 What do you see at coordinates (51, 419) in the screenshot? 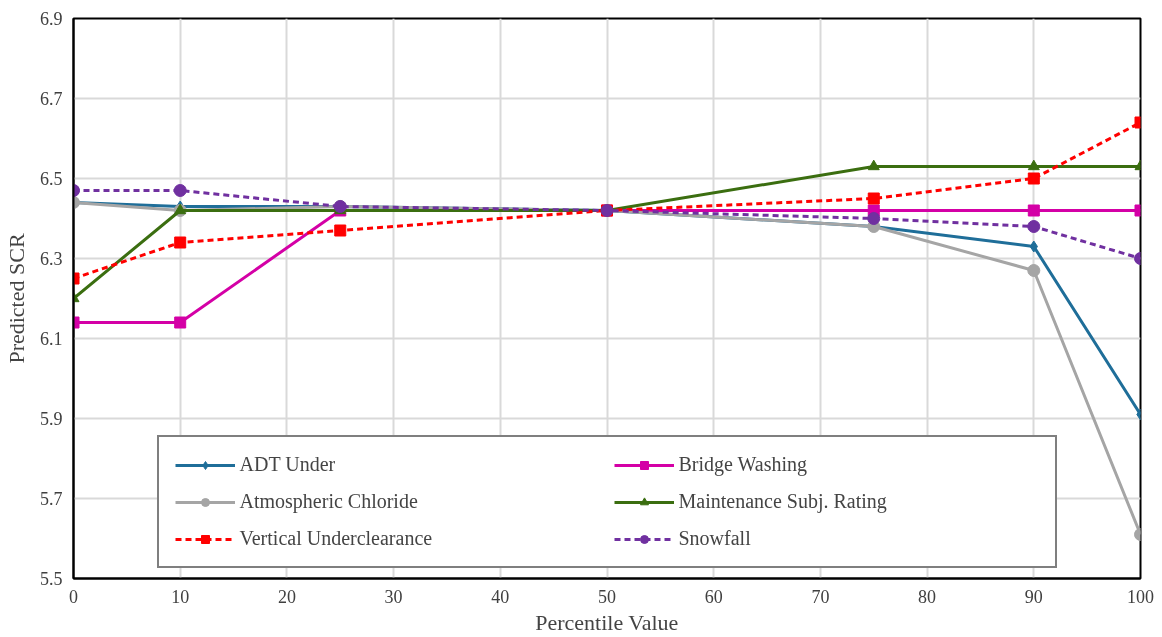
I see `y-tick-label: 5.9` at bounding box center [51, 419].